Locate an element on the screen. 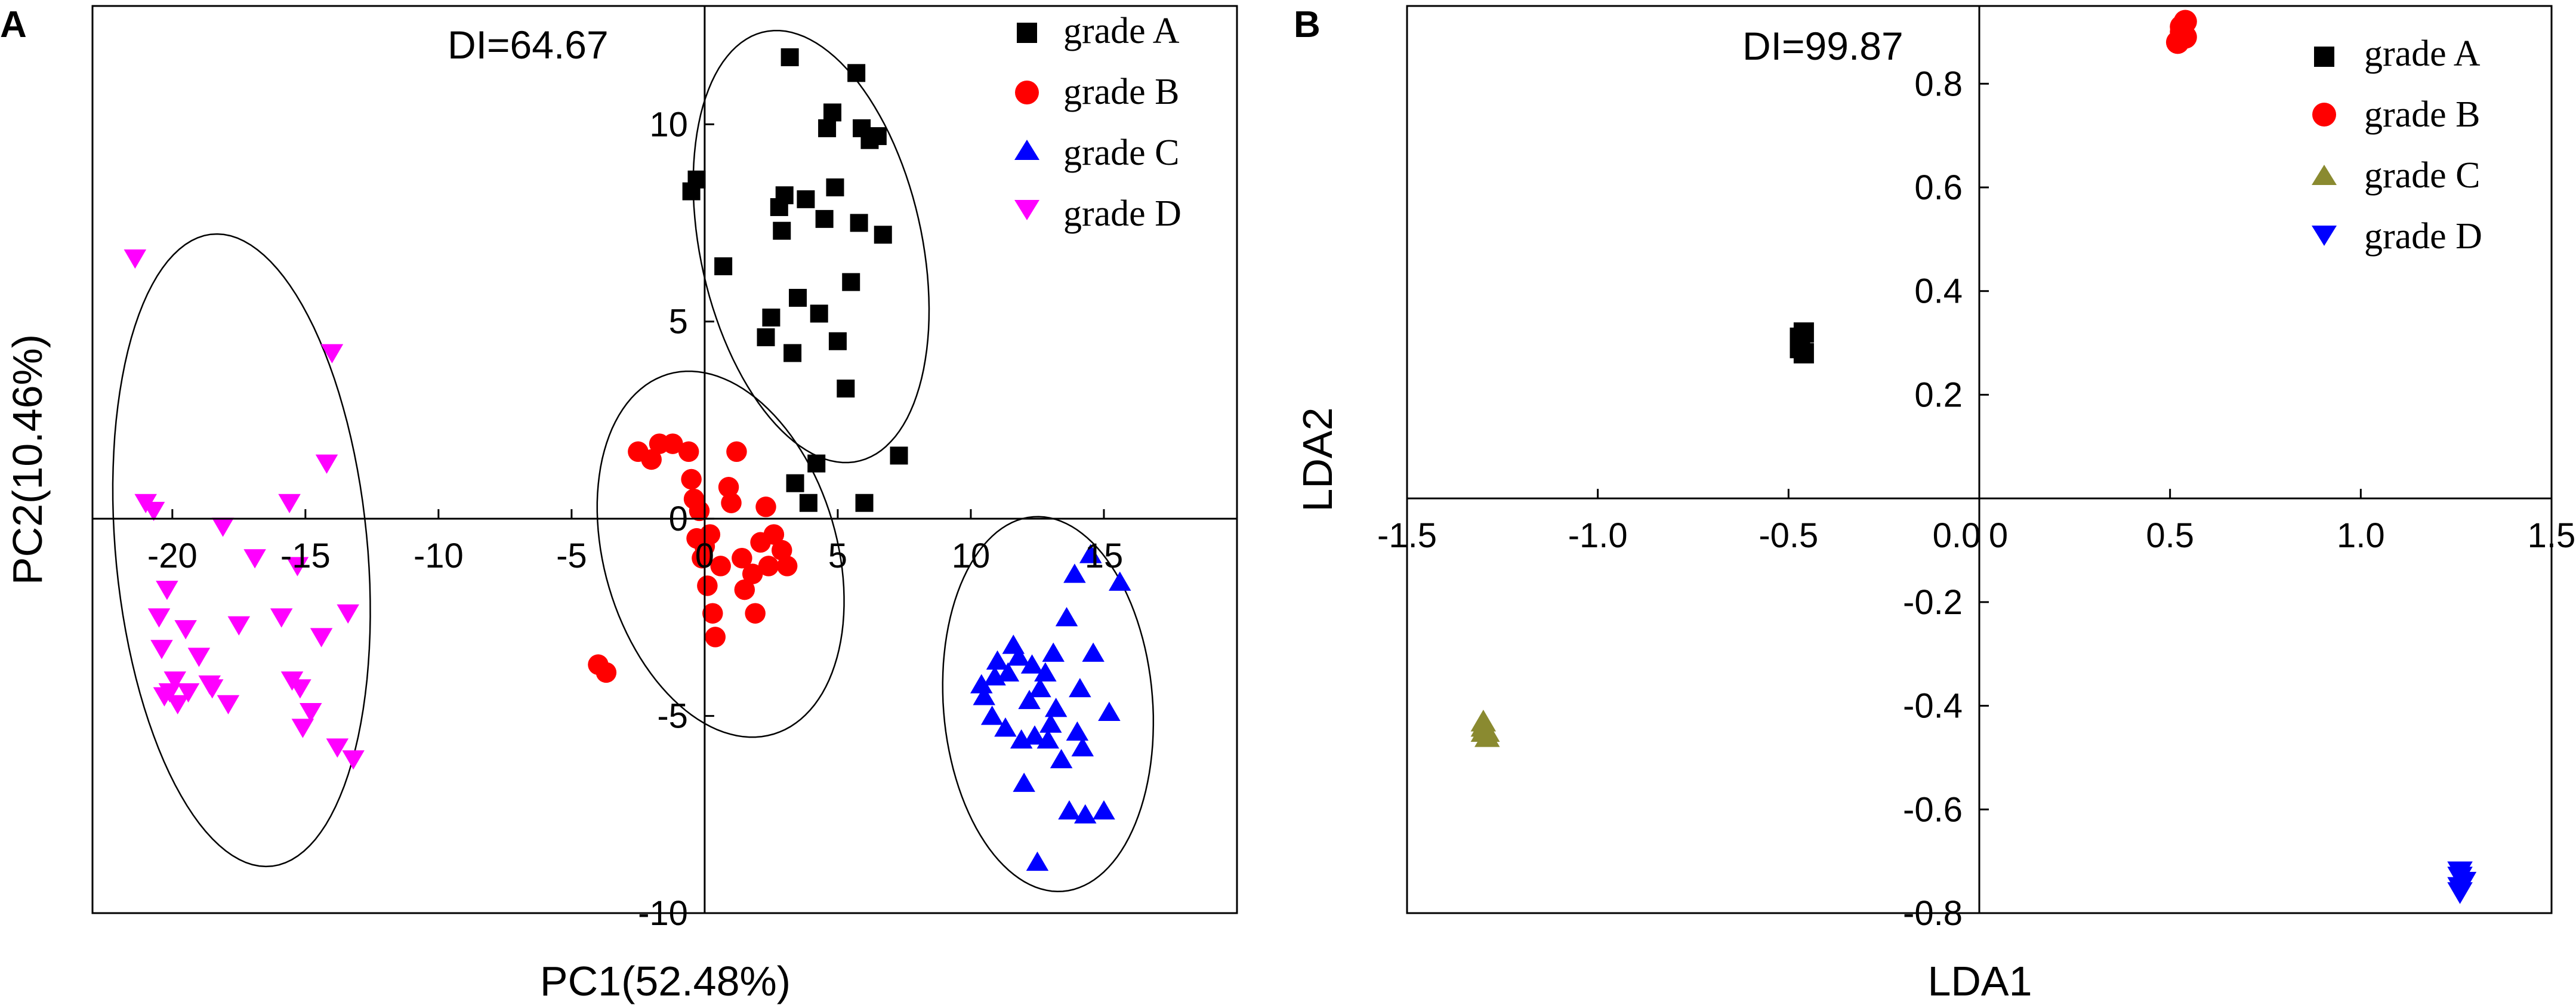 This screenshot has height=1008, width=2576. x-tick-label-a: 15 is located at coordinates (1104, 556).